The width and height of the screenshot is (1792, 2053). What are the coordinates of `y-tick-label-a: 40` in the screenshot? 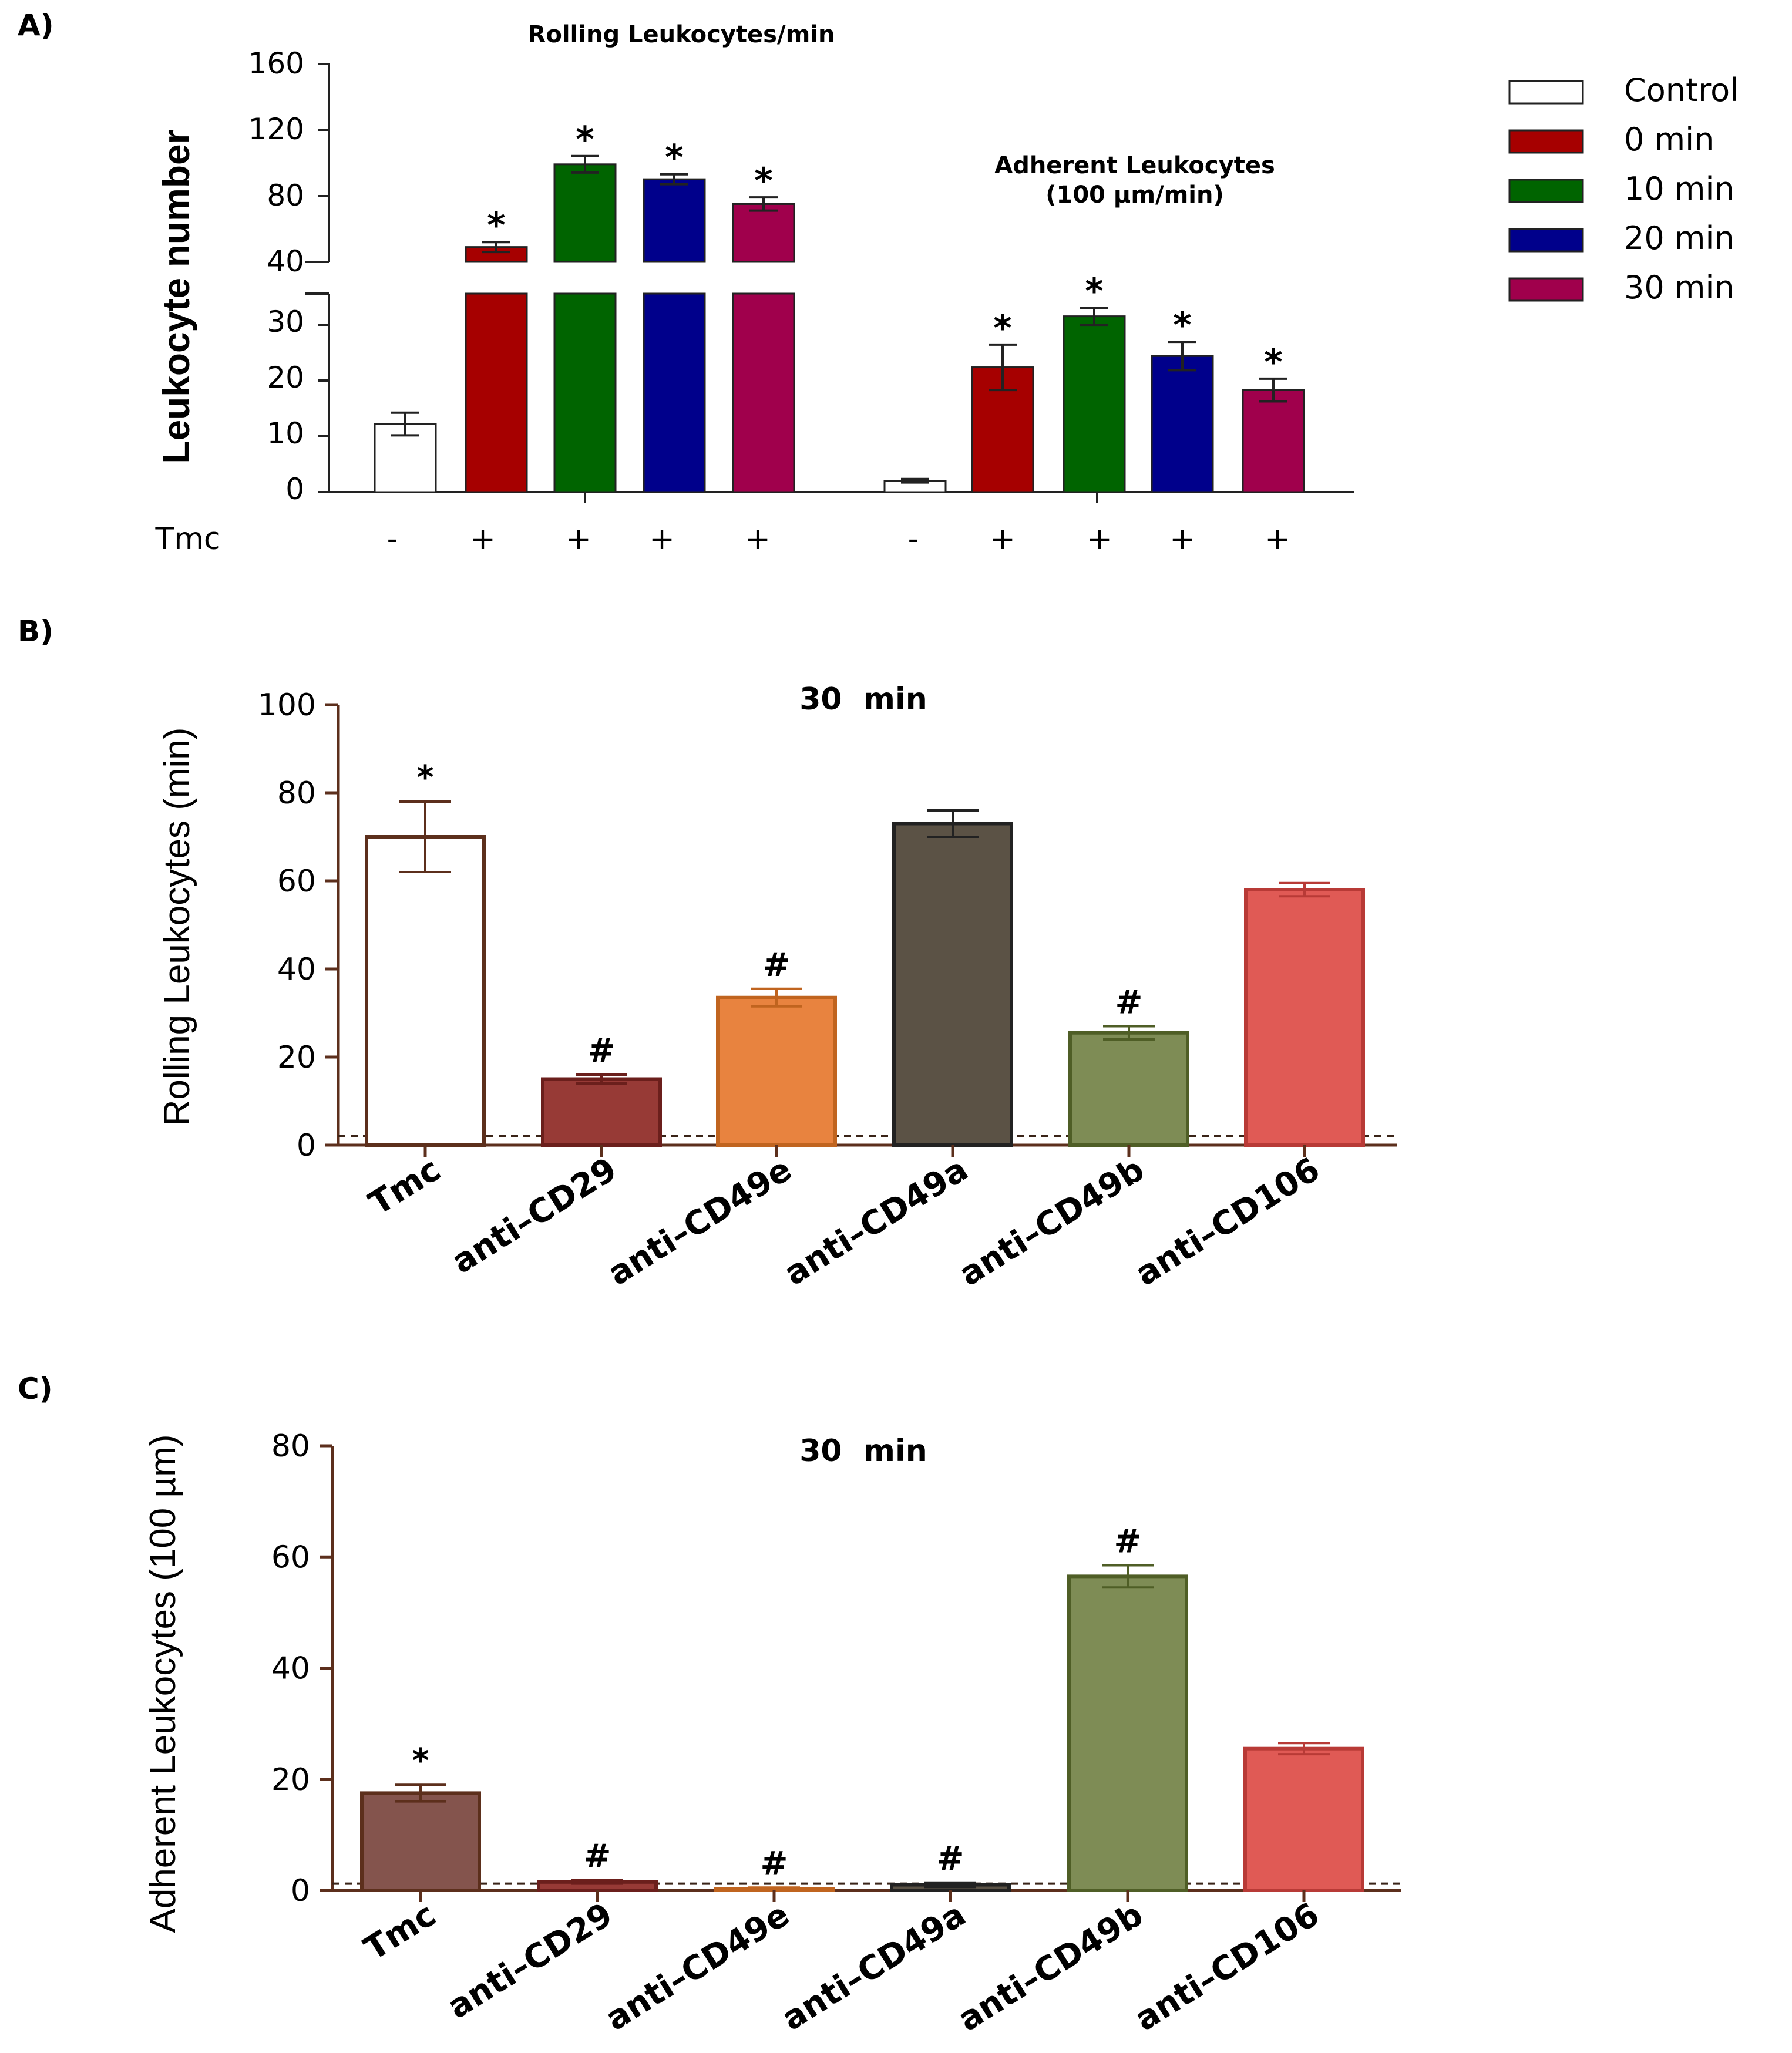 It's located at (285, 261).